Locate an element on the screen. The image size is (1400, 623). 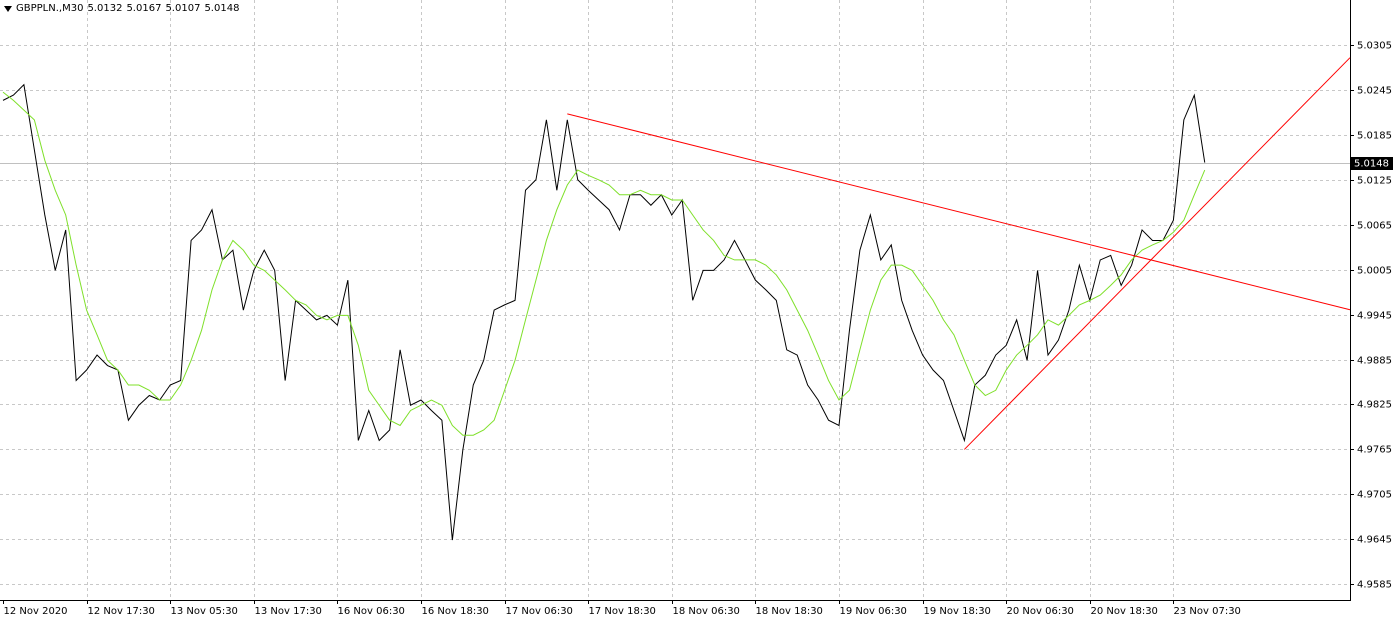
y-tick-label: 4.9885 is located at coordinates (1374, 361).